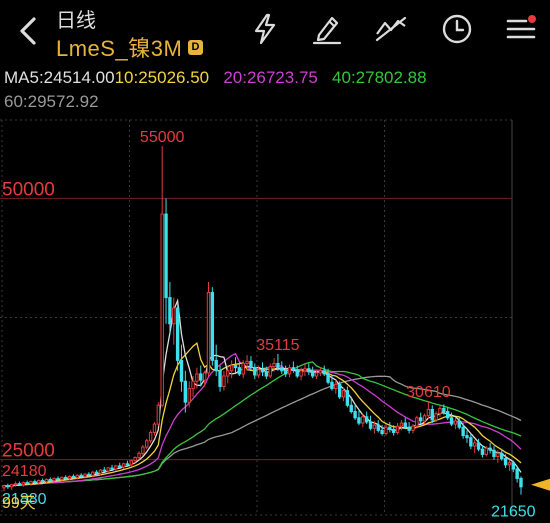  I want to click on menu-button, so click(521, 29).